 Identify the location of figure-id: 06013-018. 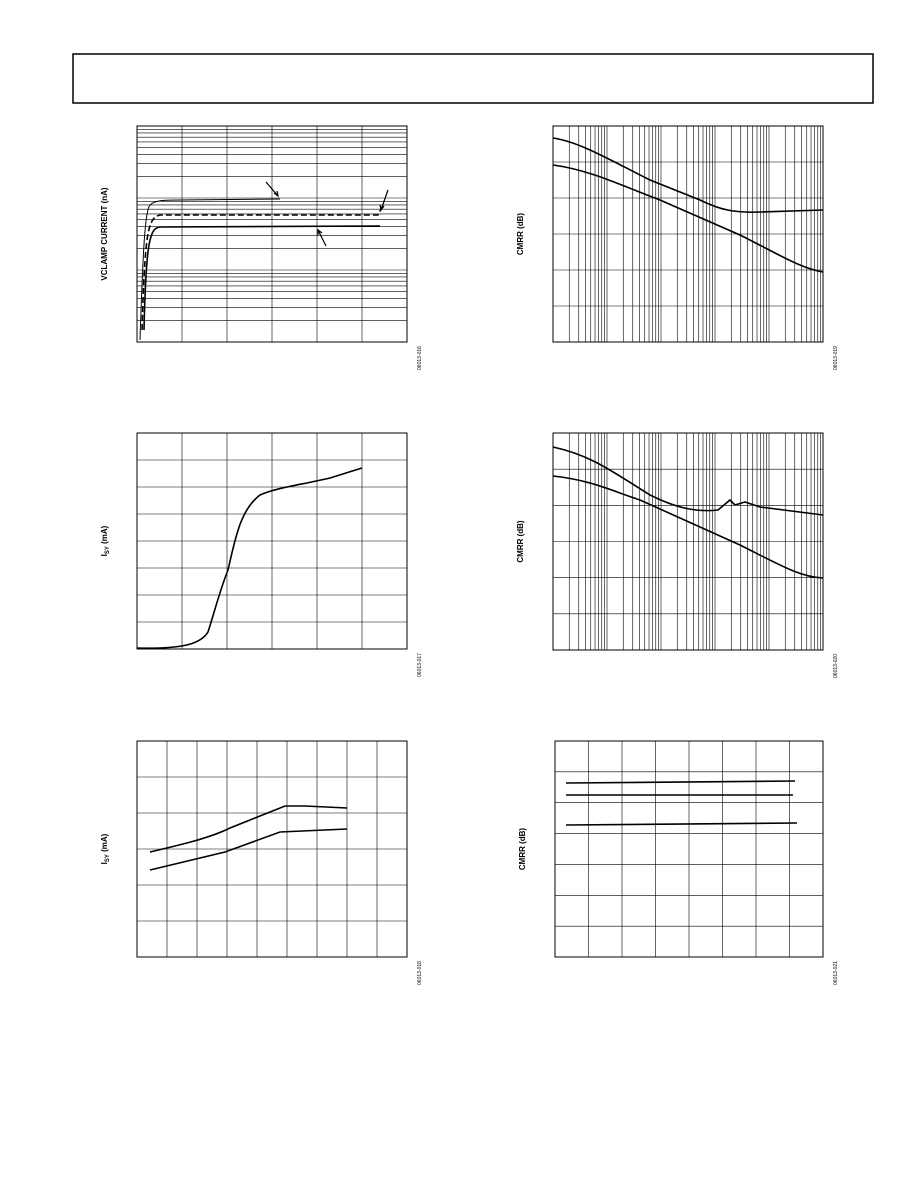
(420, 973).